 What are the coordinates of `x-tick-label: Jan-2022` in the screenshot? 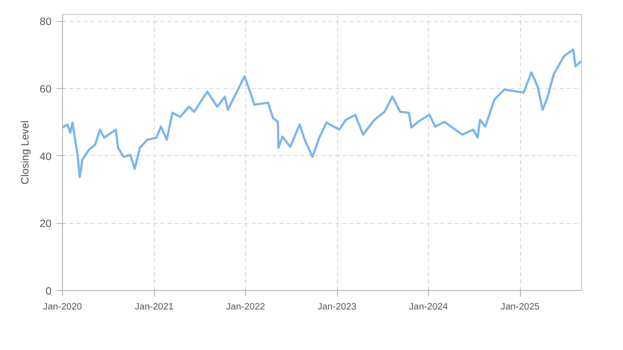 It's located at (246, 307).